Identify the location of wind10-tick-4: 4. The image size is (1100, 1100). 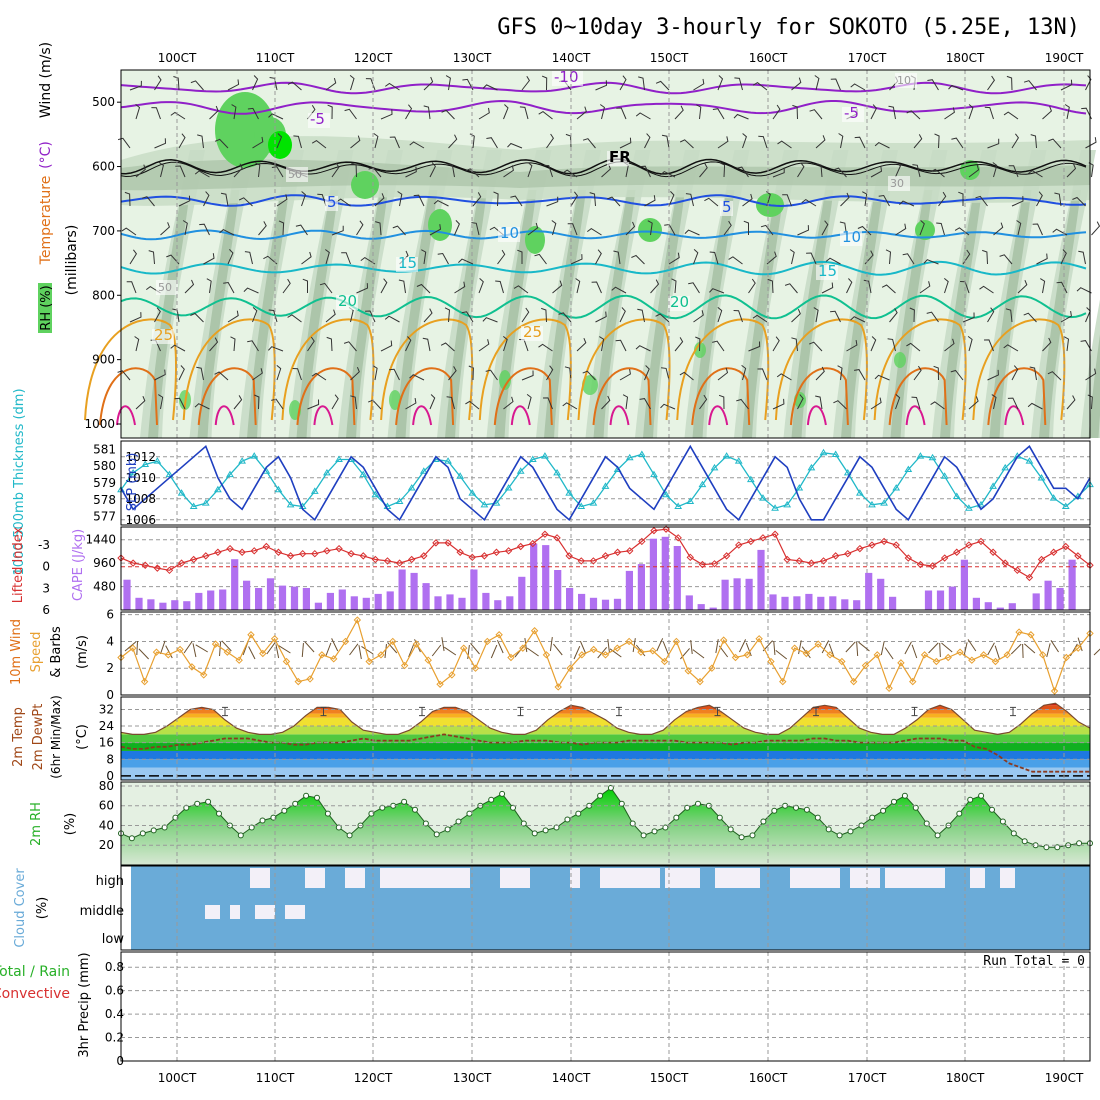
(110, 641).